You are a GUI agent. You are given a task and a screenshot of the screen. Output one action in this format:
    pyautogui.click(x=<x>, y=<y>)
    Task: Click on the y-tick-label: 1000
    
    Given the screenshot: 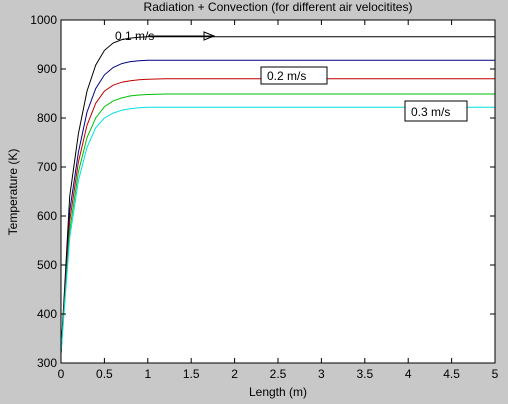 What is the action you would take?
    pyautogui.click(x=43, y=20)
    